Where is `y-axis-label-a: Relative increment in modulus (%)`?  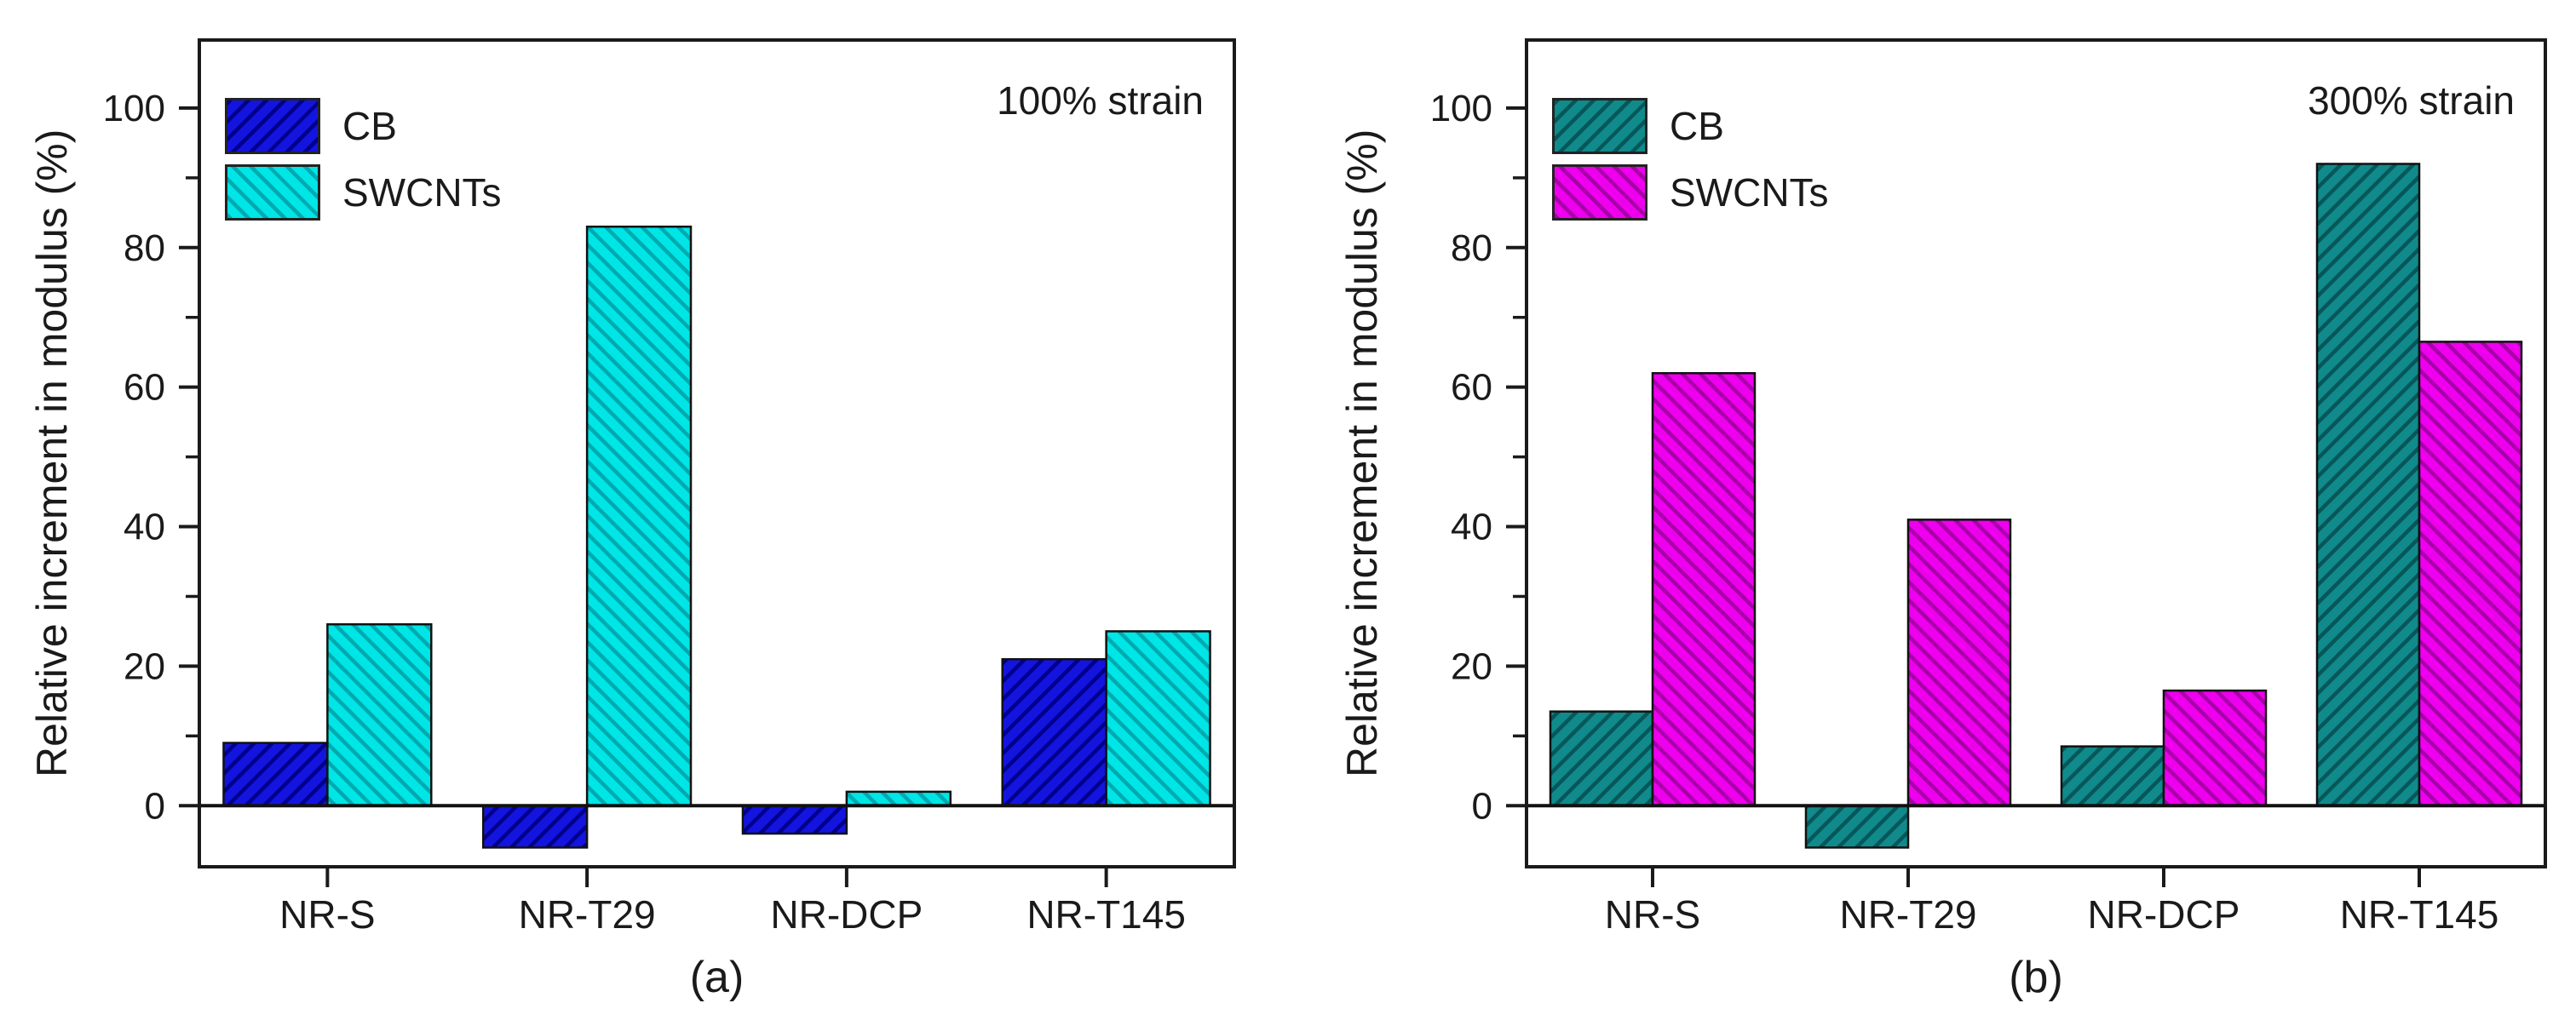
y-axis-label-a: Relative increment in modulus (%) is located at coordinates (52, 454).